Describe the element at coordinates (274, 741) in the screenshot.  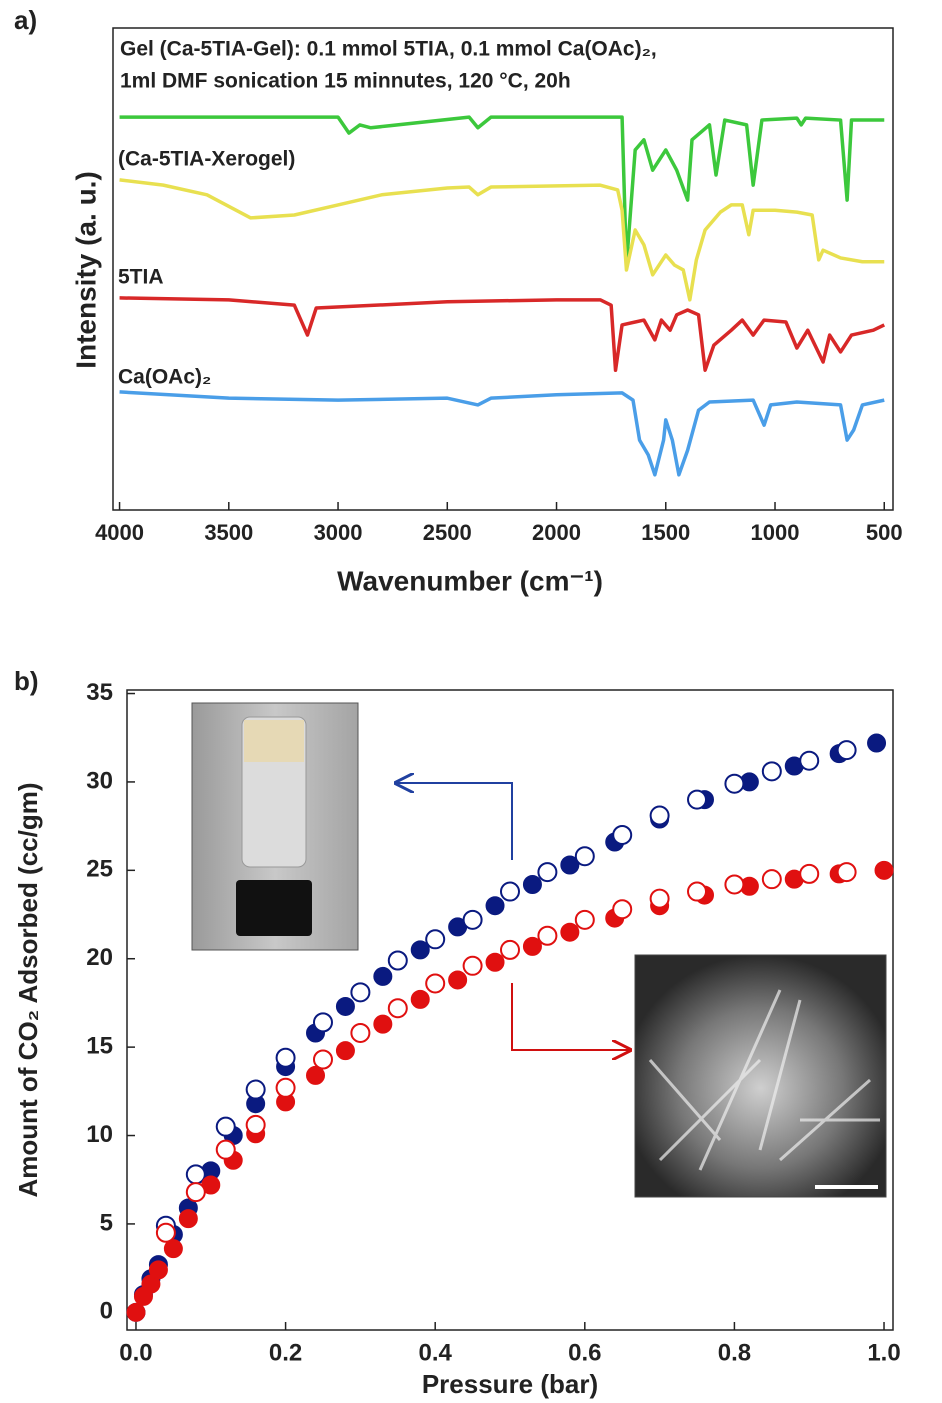
I see `gel` at that location.